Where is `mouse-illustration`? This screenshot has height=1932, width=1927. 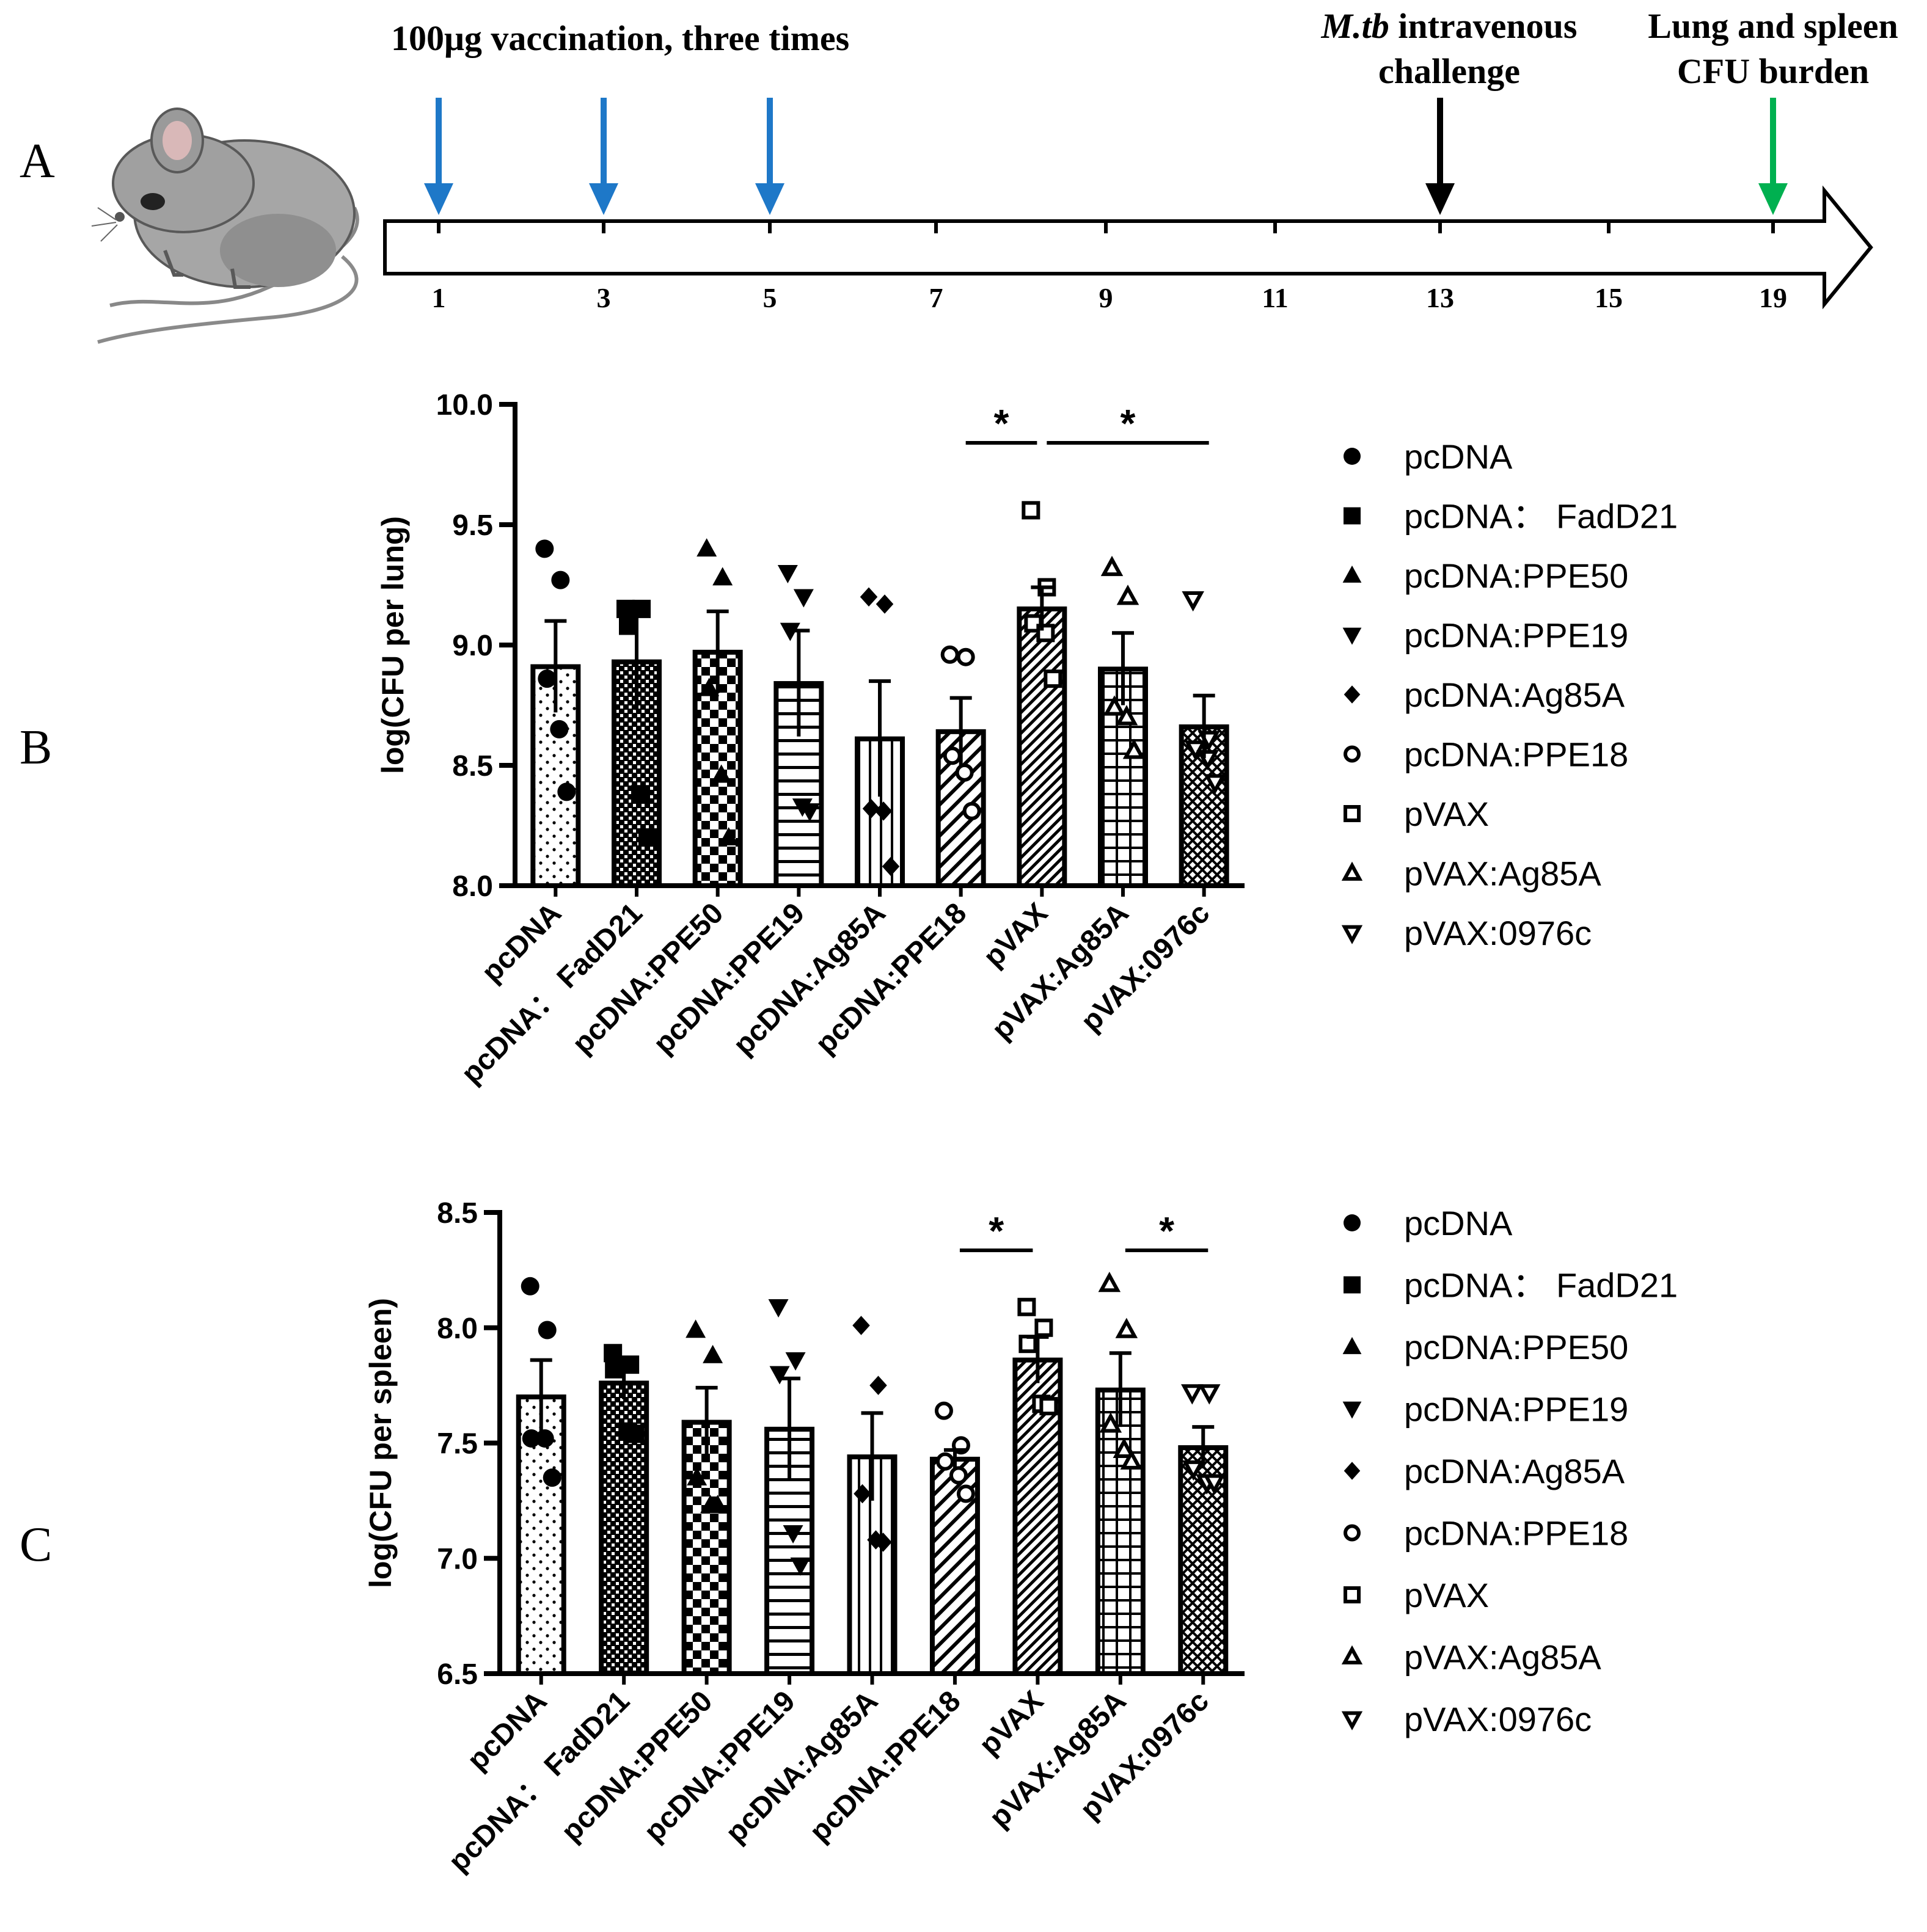 mouse-illustration is located at coordinates (225, 226).